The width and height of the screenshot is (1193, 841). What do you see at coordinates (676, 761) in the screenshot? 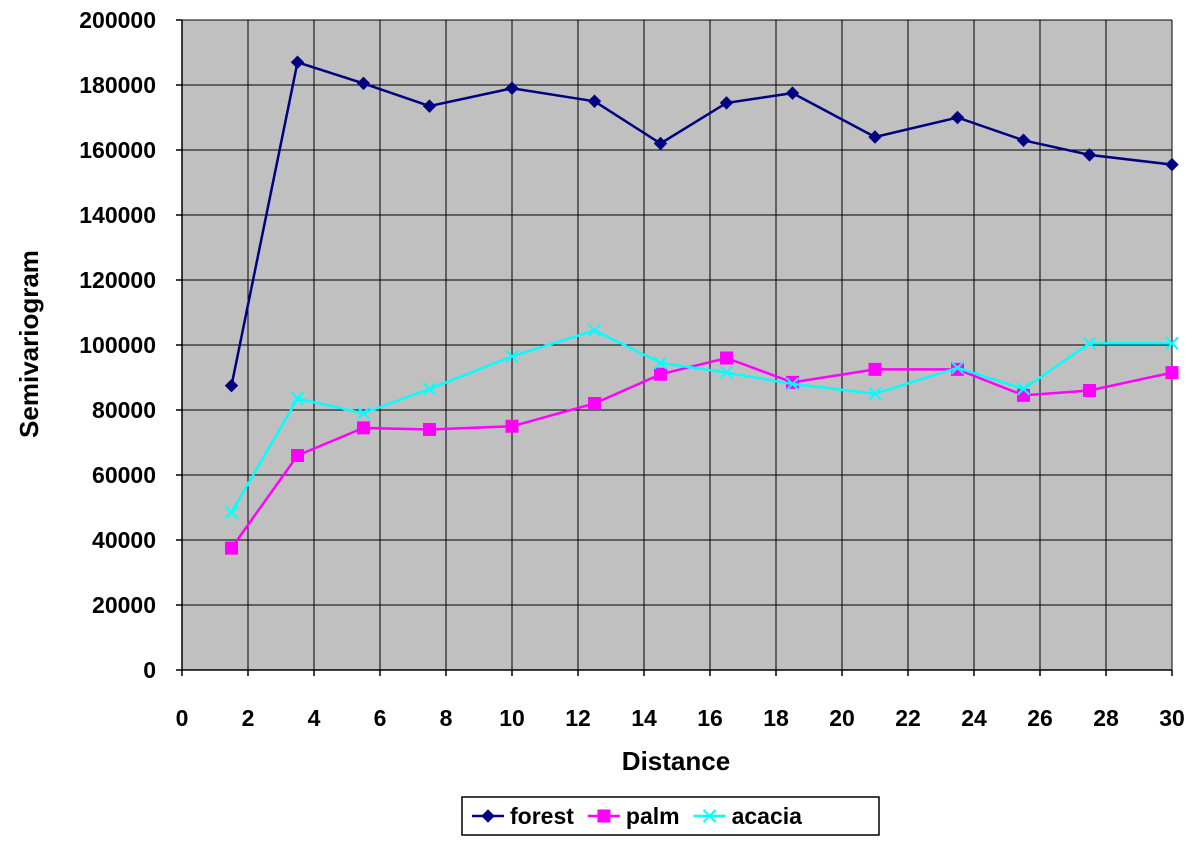
I see `x-axis-title: Distance` at bounding box center [676, 761].